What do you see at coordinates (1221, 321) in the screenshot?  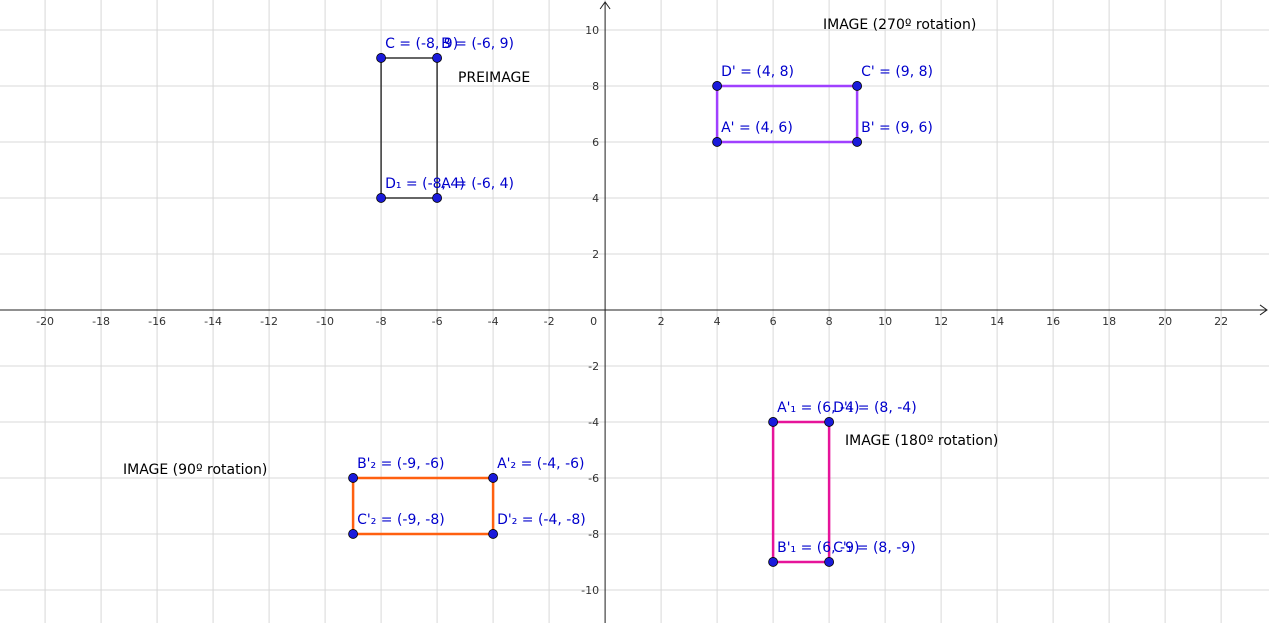 I see `x-tick-label: 22` at bounding box center [1221, 321].